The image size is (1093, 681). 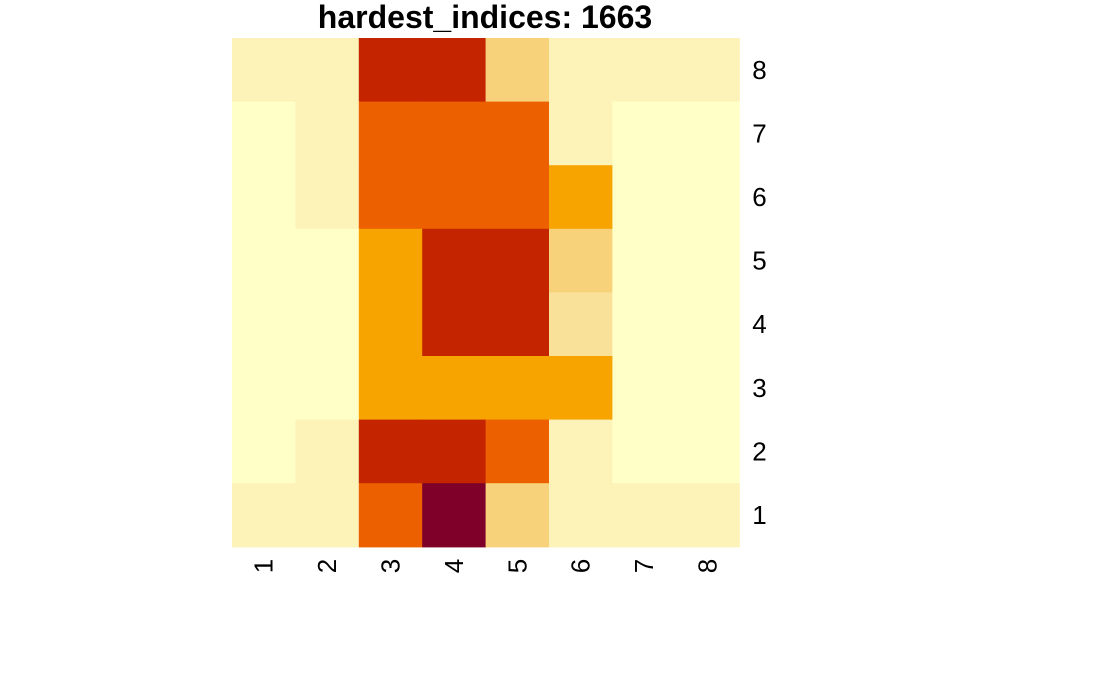 What do you see at coordinates (454, 197) in the screenshot?
I see `heatmap-cell-r6-c4` at bounding box center [454, 197].